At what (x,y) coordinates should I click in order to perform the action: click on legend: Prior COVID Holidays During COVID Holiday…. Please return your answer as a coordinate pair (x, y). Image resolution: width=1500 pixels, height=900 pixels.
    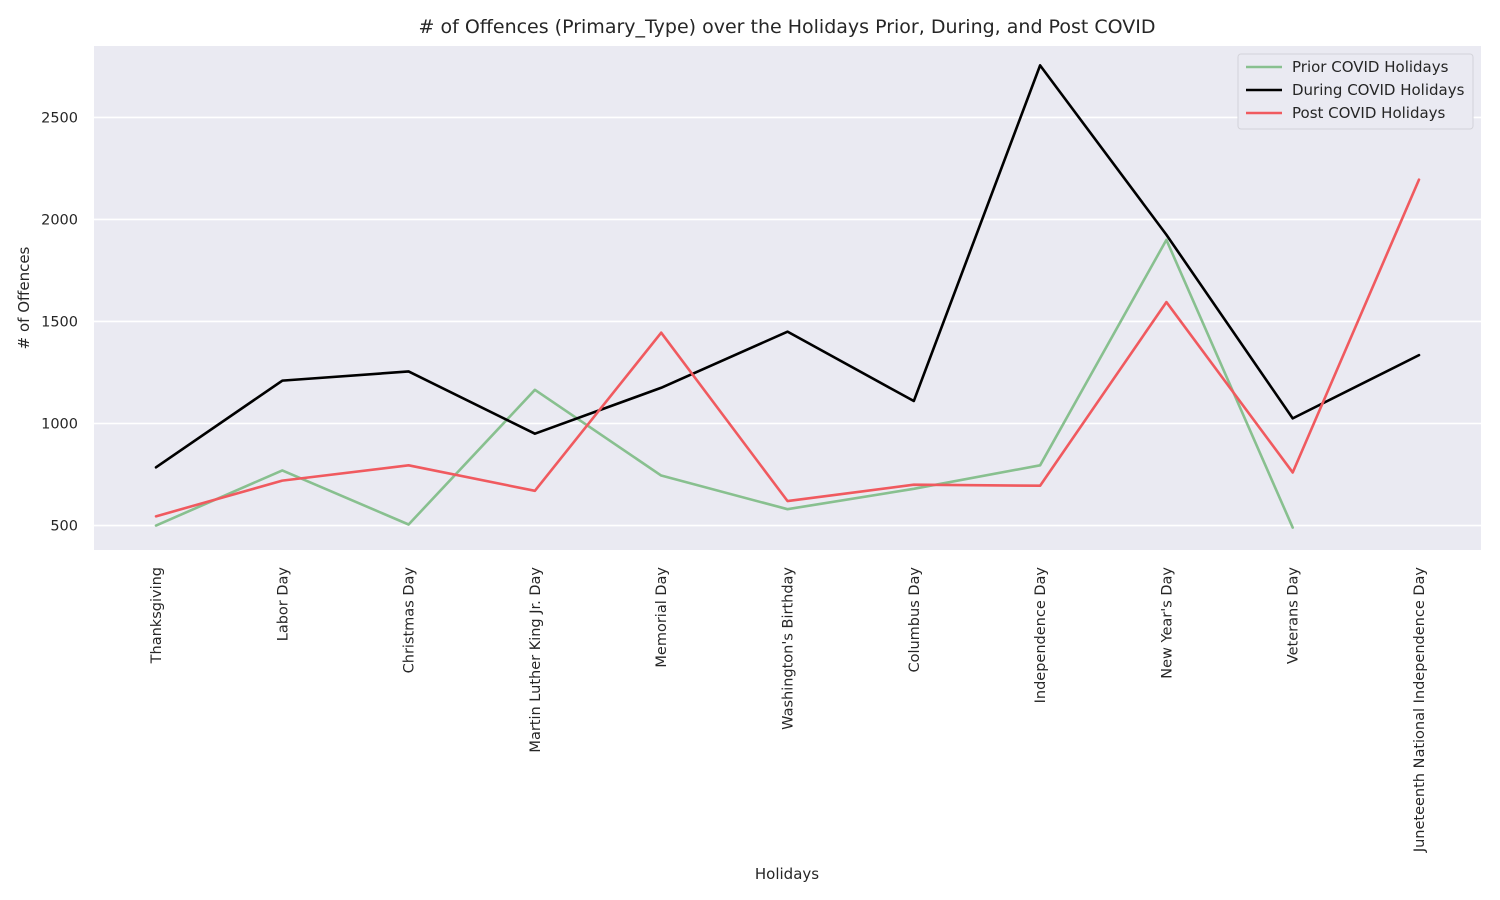
    Looking at the image, I should click on (1355, 91).